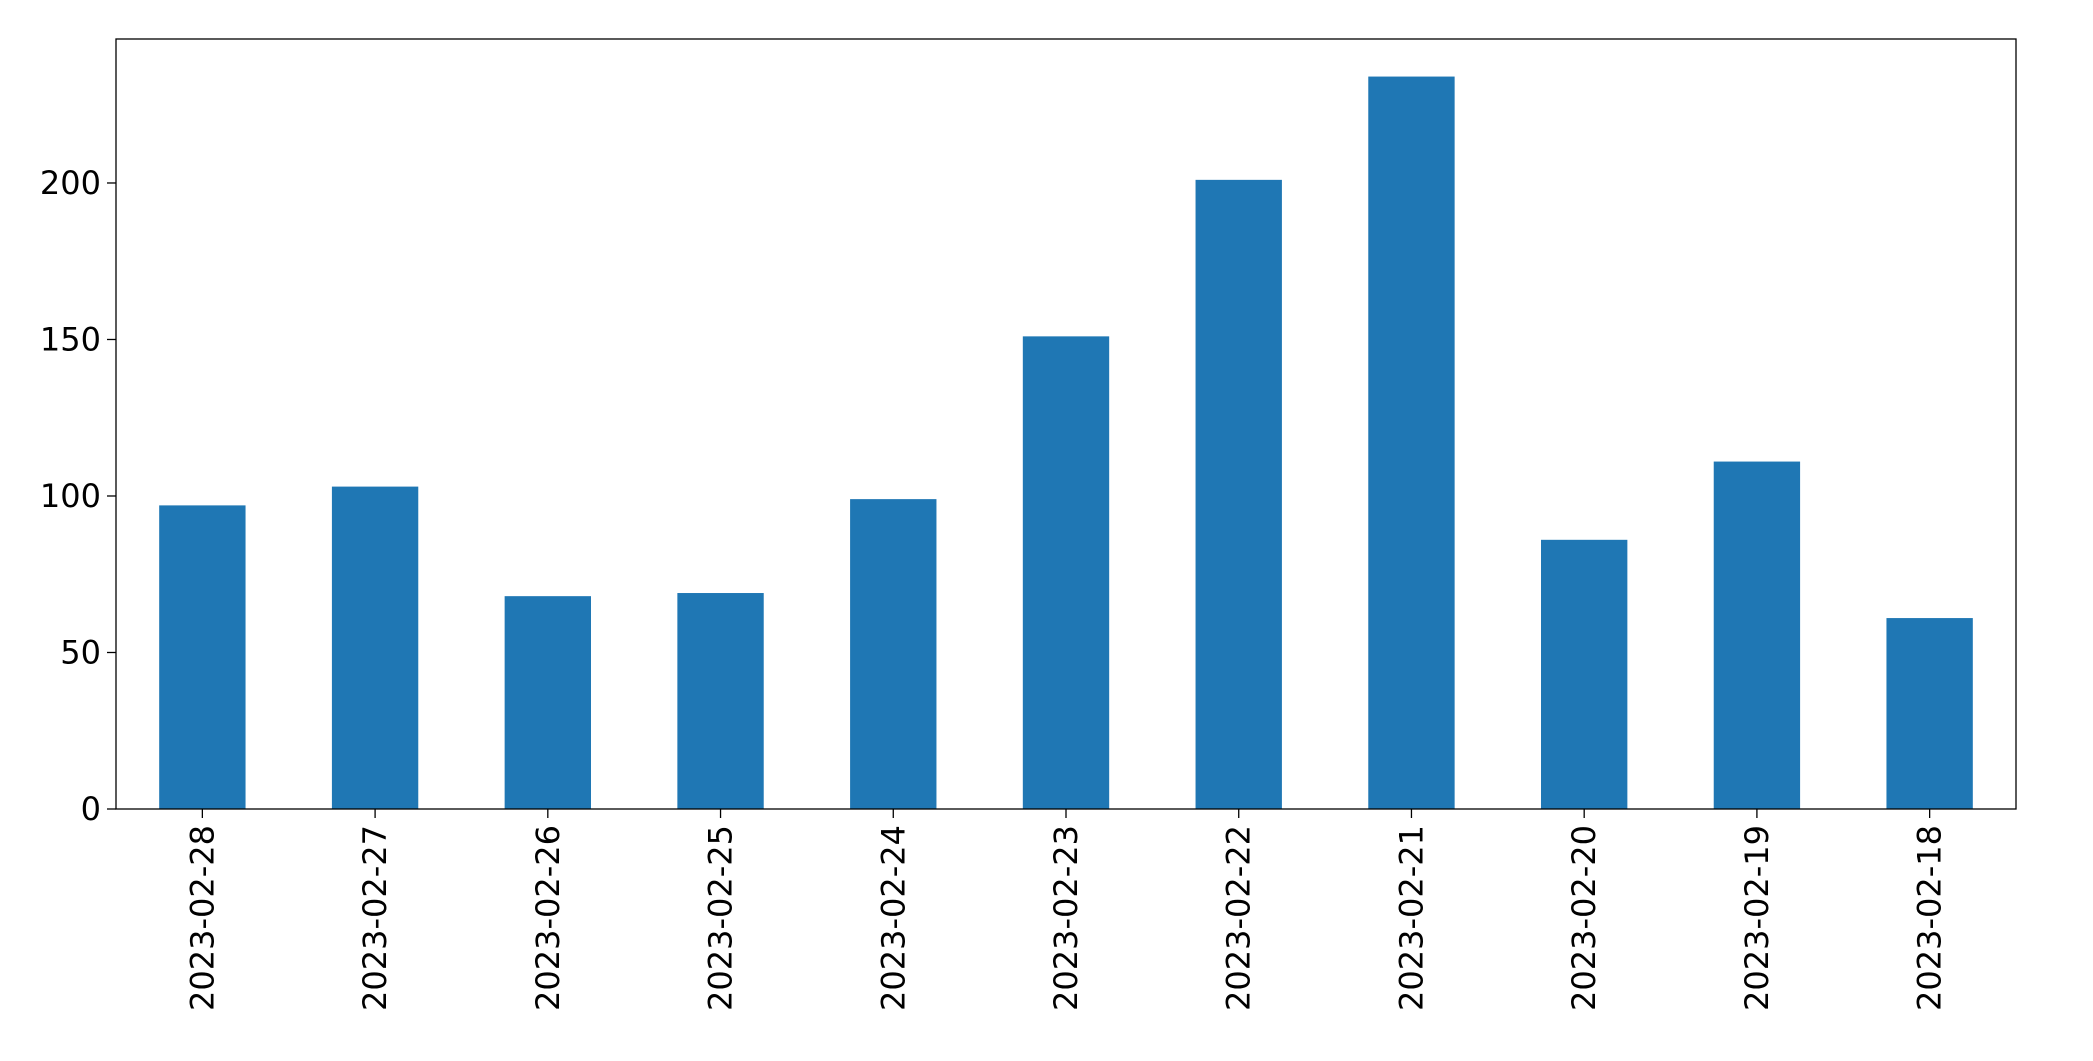 The height and width of the screenshot is (1061, 2093). I want to click on x-tick-label: 2023-02-22, so click(1239, 918).